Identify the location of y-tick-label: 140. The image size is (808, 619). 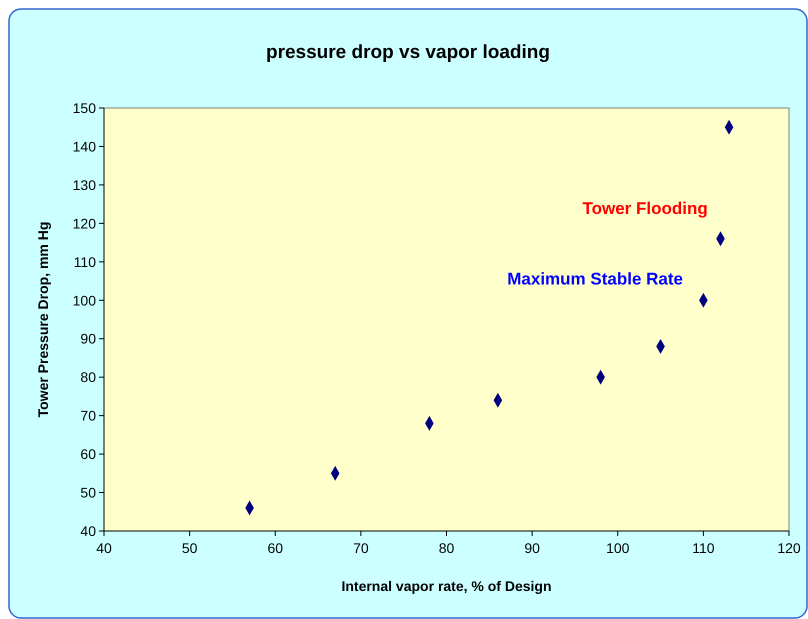
(84, 146).